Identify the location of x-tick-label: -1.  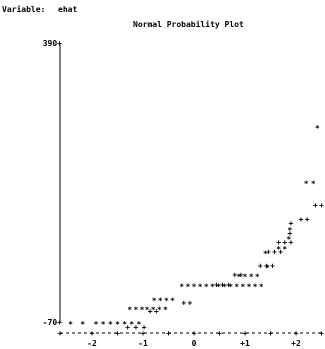
(143, 343).